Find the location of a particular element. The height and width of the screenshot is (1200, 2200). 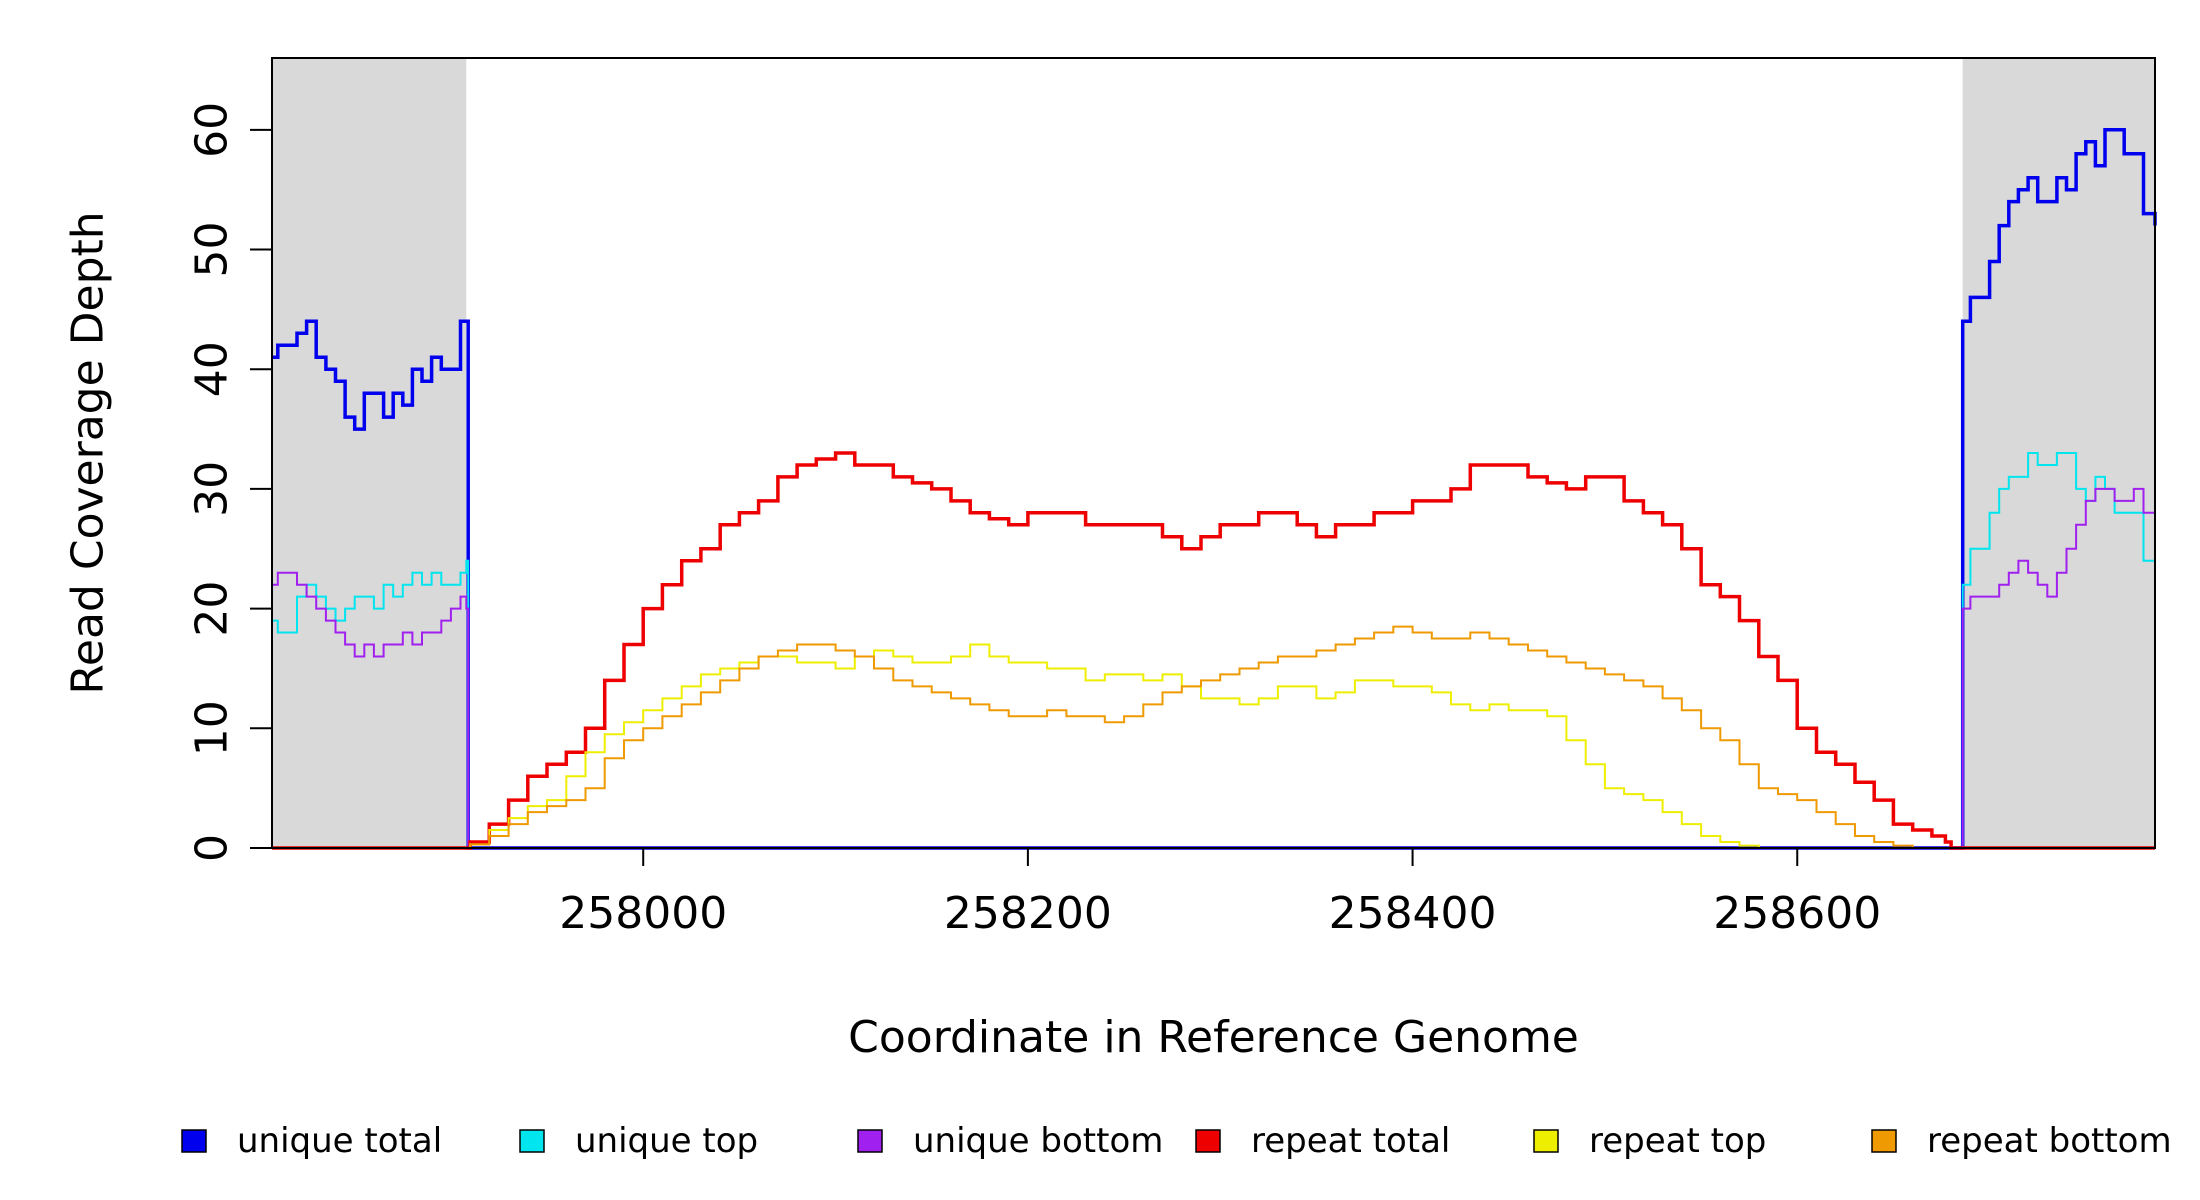

legend-label-repeat-bottom: repeat bottom is located at coordinates (2049, 1141).